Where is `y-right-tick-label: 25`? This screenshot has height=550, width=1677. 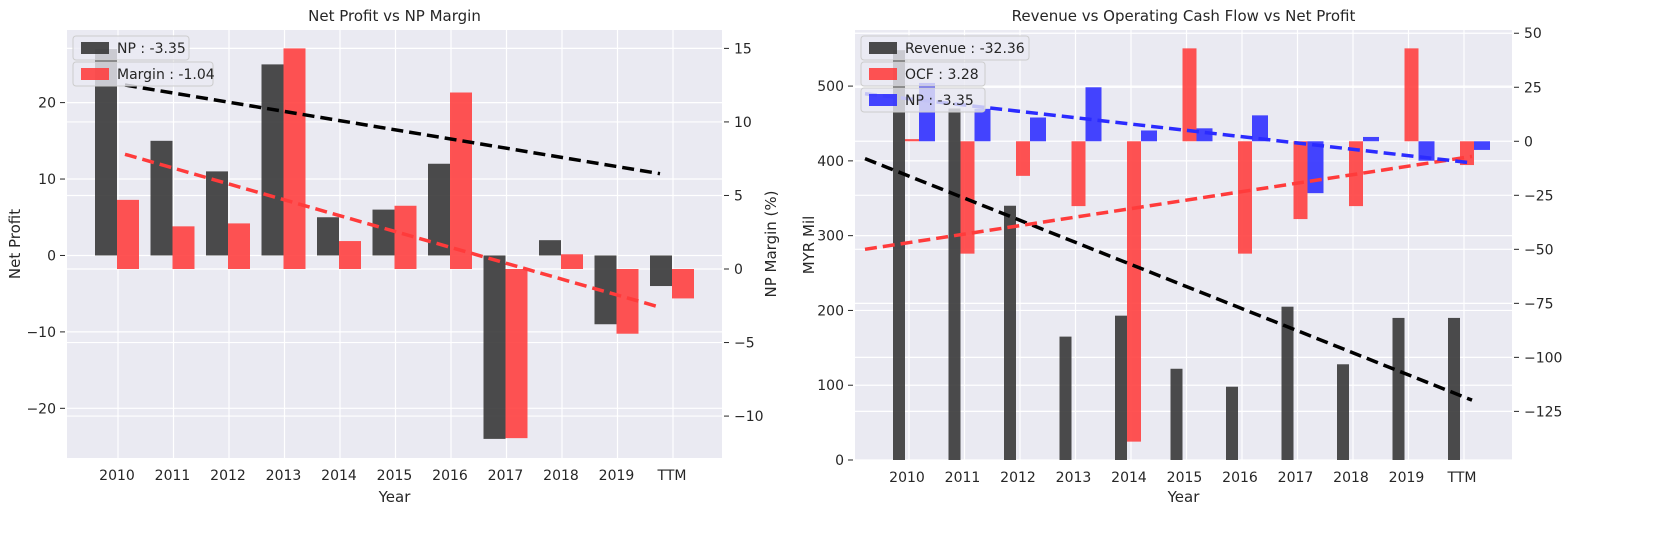
y-right-tick-label: 25 is located at coordinates (1533, 88).